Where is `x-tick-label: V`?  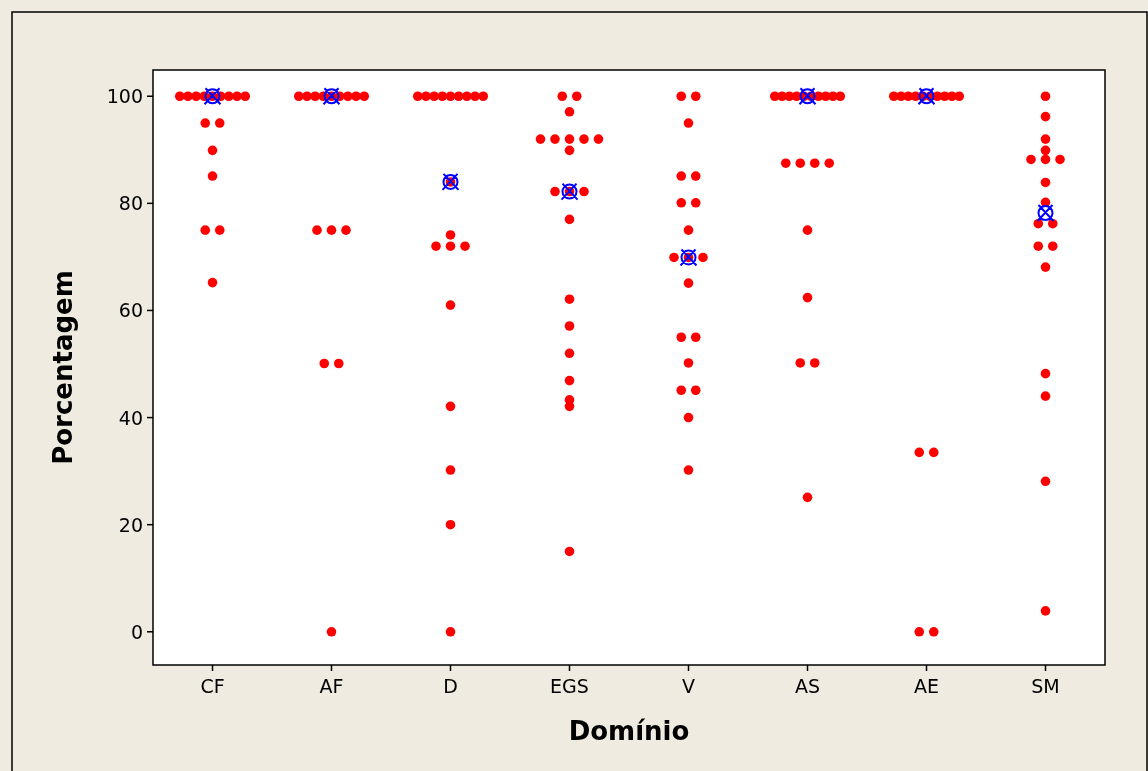 x-tick-label: V is located at coordinates (688, 686).